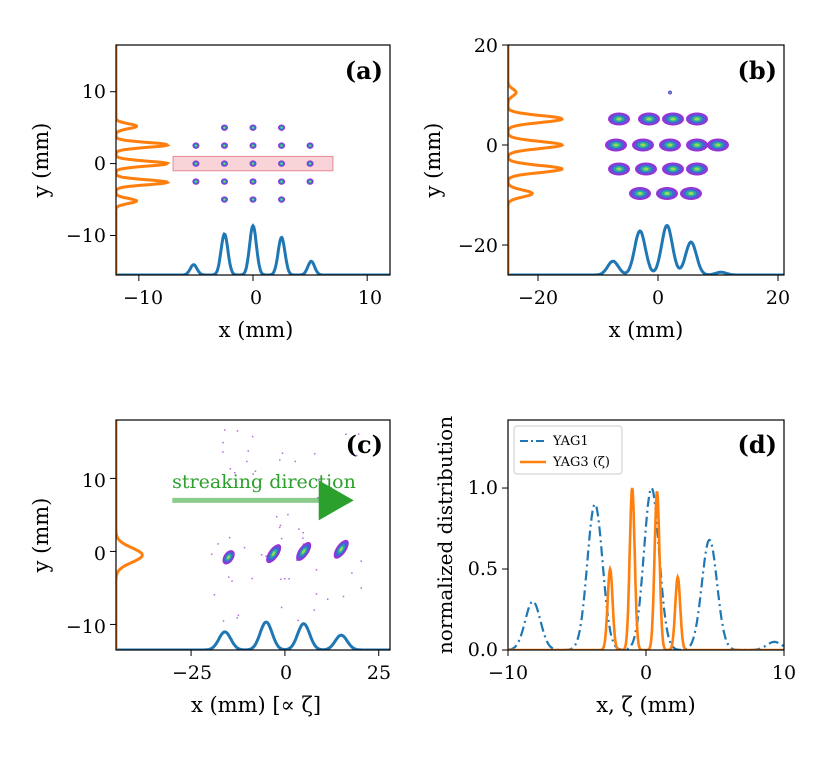  I want to click on panel-b-ytick-label: 0, so click(492, 146).